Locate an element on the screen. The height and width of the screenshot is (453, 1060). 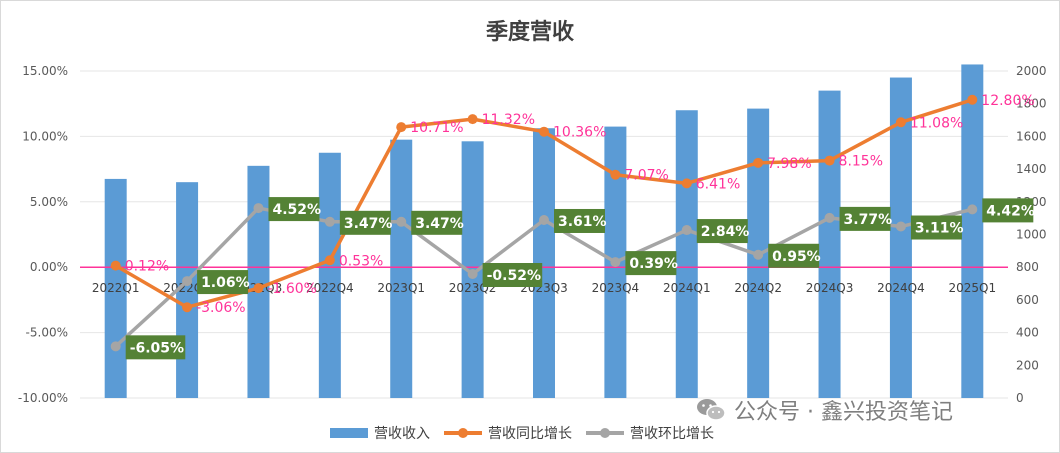
legend-item-revenue: 营收收入 is located at coordinates (380, 433).